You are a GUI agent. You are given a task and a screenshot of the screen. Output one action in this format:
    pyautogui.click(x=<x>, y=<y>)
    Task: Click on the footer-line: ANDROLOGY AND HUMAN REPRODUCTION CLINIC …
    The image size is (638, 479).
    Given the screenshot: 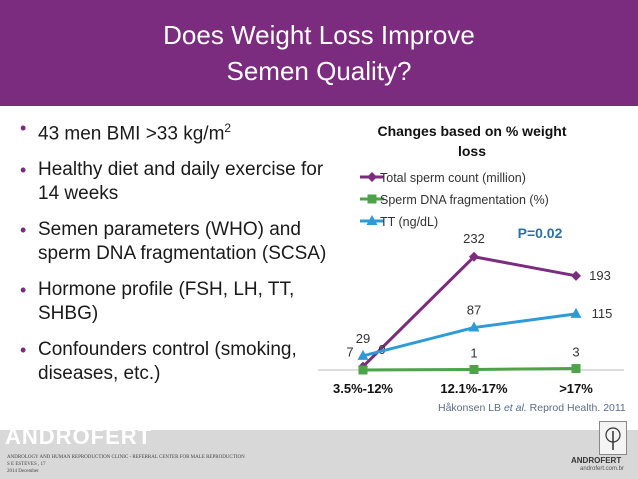 What is the action you would take?
    pyautogui.click(x=126, y=457)
    